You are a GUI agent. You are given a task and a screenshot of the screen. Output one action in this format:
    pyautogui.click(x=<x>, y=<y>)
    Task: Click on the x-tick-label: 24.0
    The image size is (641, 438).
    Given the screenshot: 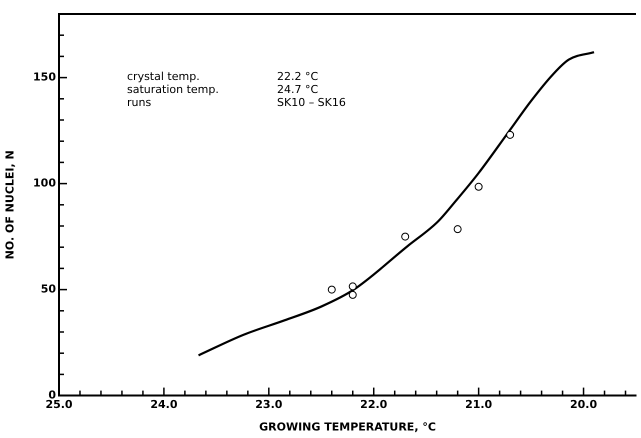 What is the action you would take?
    pyautogui.click(x=164, y=405)
    